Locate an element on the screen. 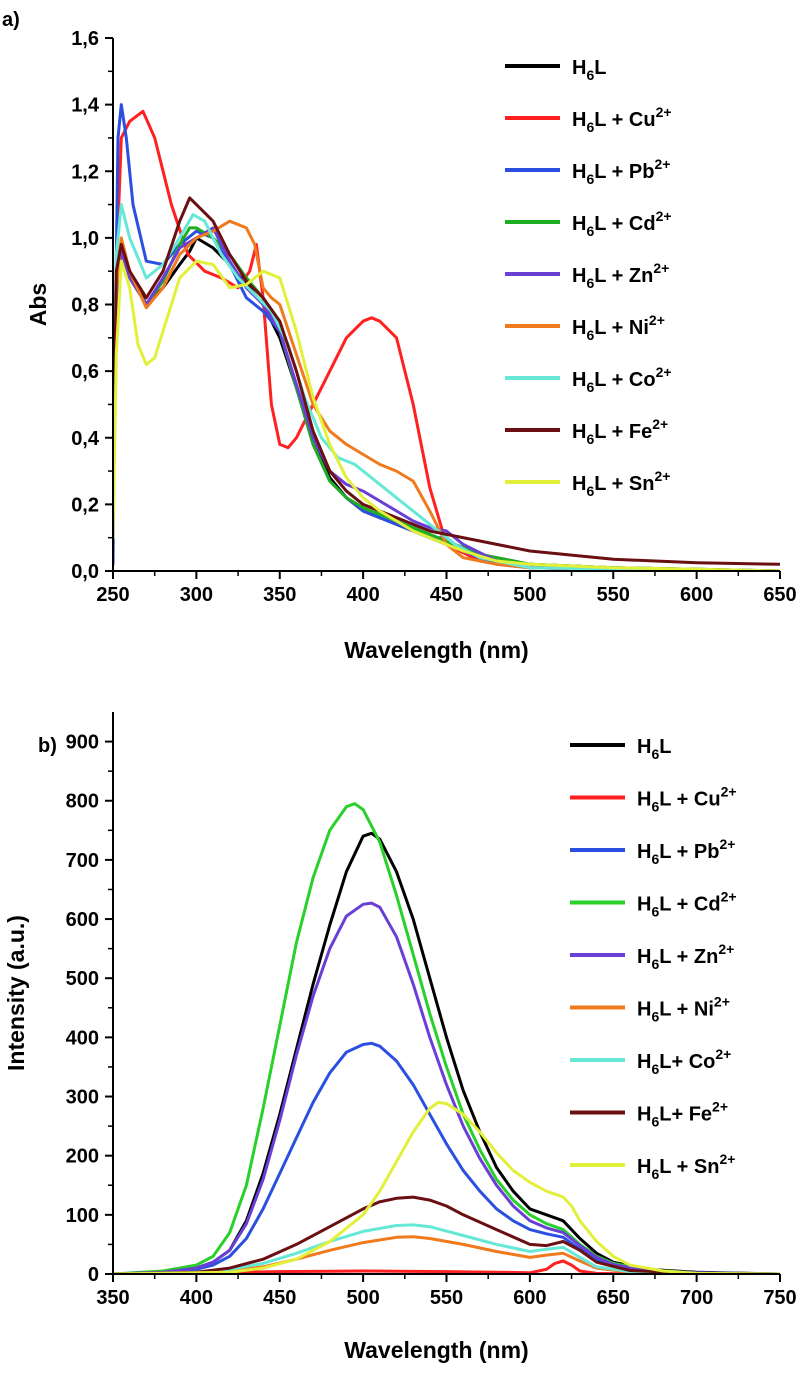 This screenshot has width=805, height=1375. legend-entry-label: H6L+ Fe2+ is located at coordinates (682, 1114).